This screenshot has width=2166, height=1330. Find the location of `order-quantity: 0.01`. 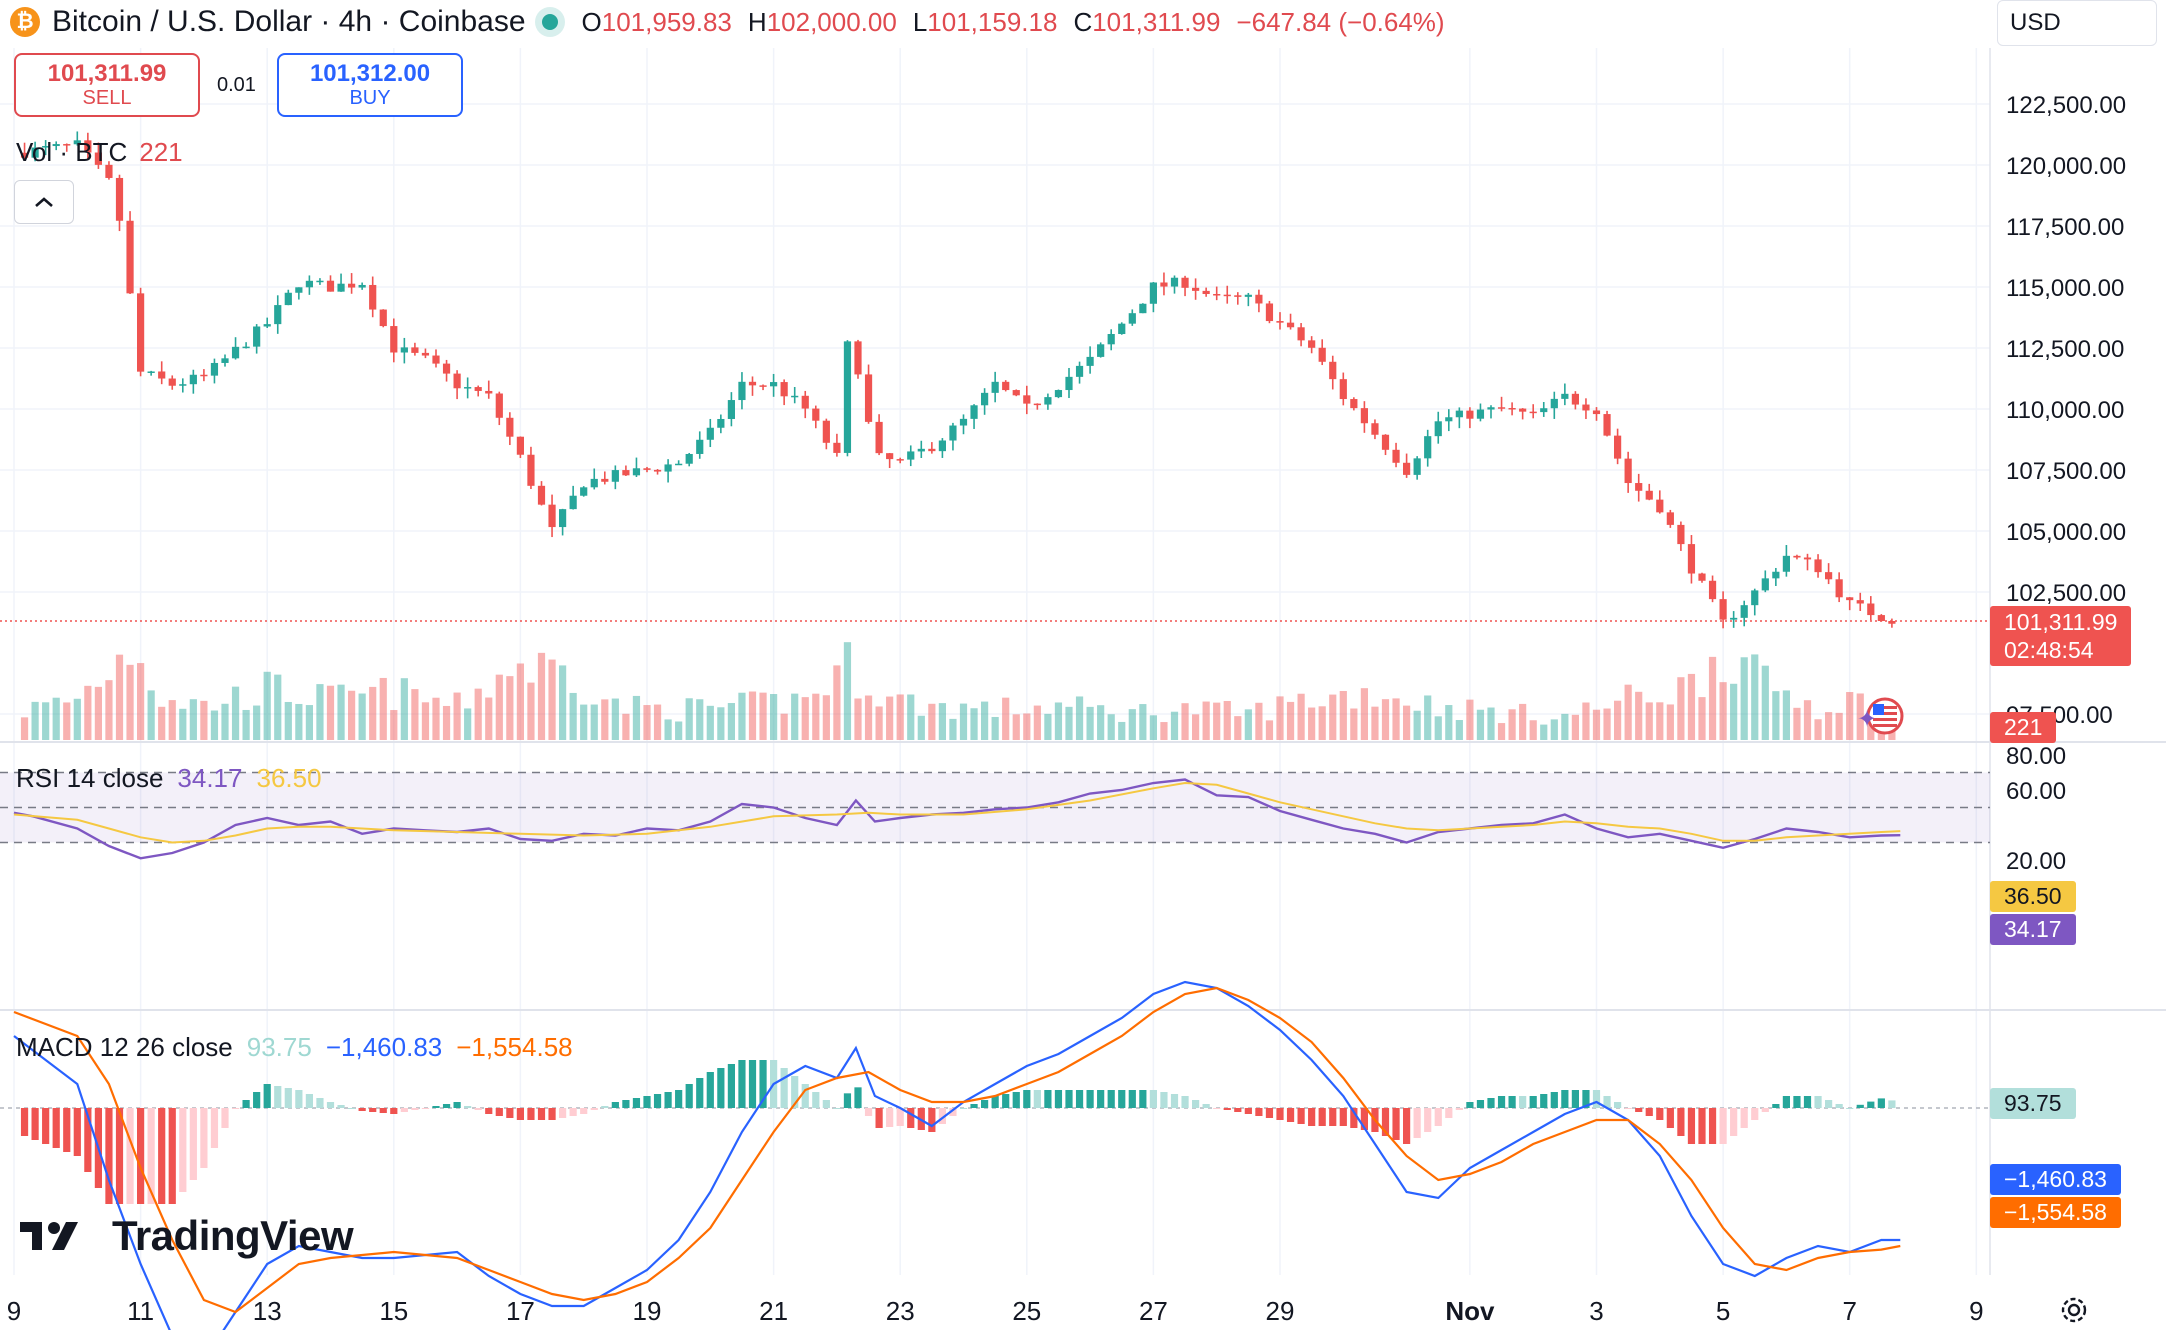

order-quantity: 0.01 is located at coordinates (236, 85).